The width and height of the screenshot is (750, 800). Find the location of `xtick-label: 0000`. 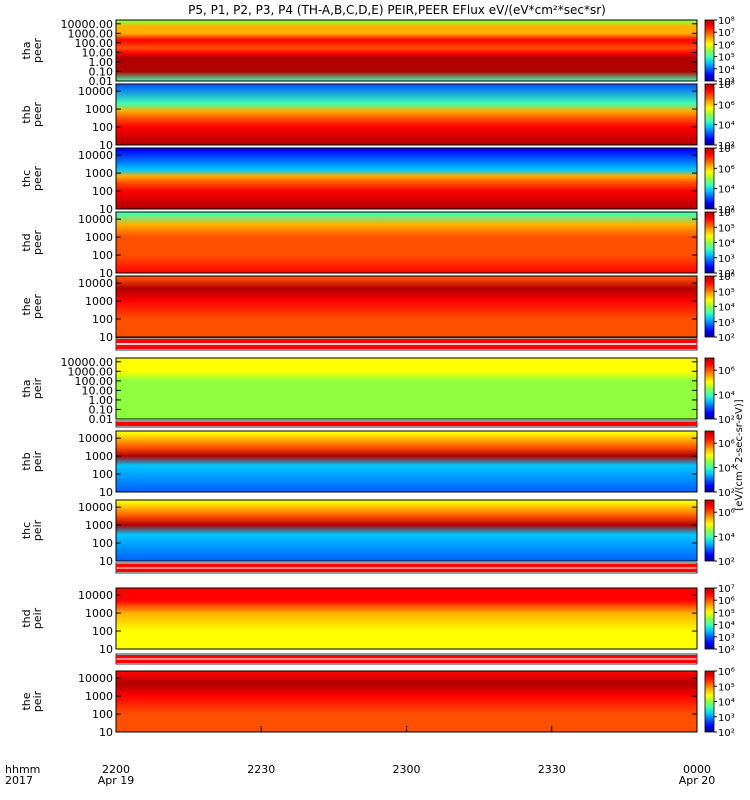

xtick-label: 0000 is located at coordinates (697, 769).